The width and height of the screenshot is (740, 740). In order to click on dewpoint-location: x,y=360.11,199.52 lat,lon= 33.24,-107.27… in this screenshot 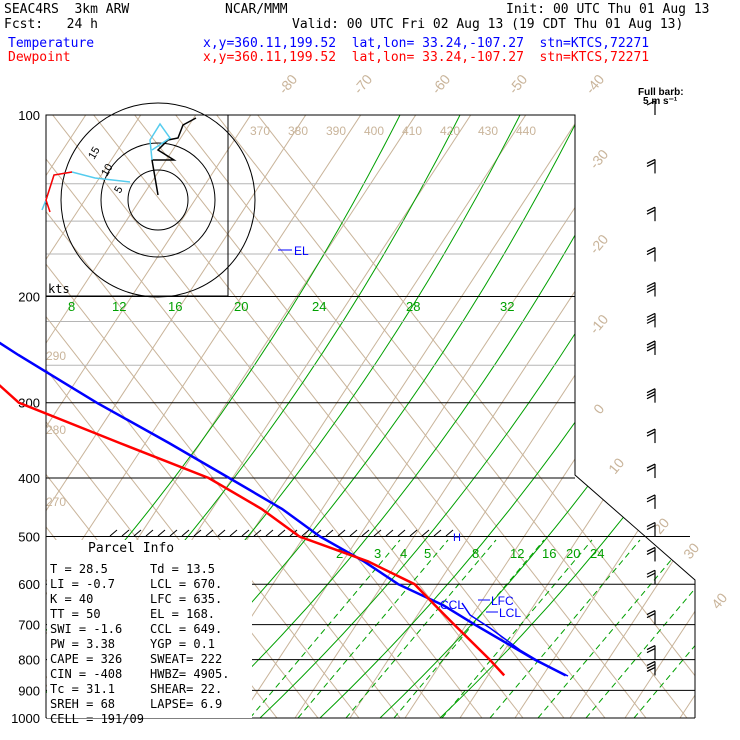, I will do `click(426, 57)`.